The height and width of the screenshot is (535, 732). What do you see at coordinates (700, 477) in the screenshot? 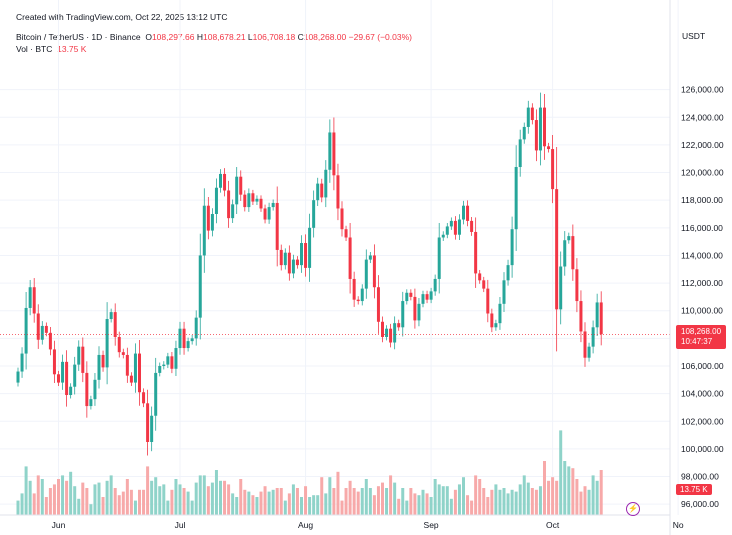
I see `price-tick-label: 98,000.00` at bounding box center [700, 477].